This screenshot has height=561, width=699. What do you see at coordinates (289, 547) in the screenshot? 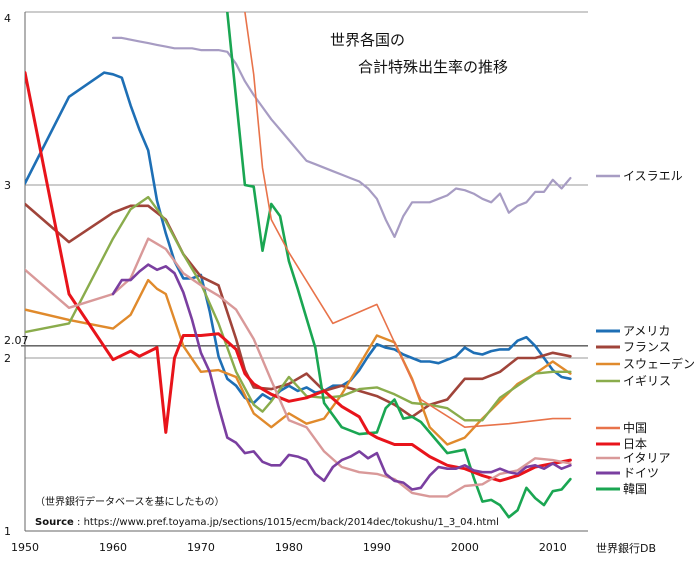
I see `x-tick-1980: 1980` at bounding box center [289, 547].